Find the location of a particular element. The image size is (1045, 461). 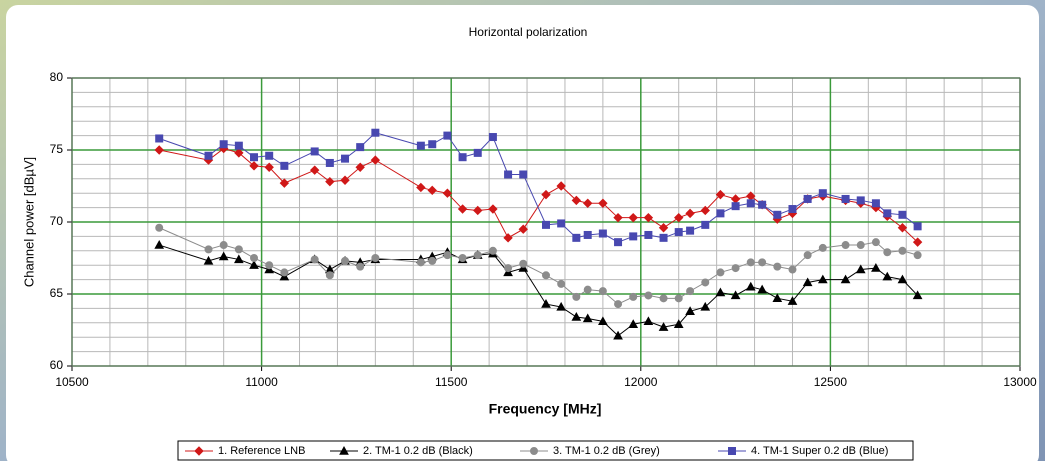

legend-label: 2. TM-1 0.2 dB (Black) is located at coordinates (418, 451).